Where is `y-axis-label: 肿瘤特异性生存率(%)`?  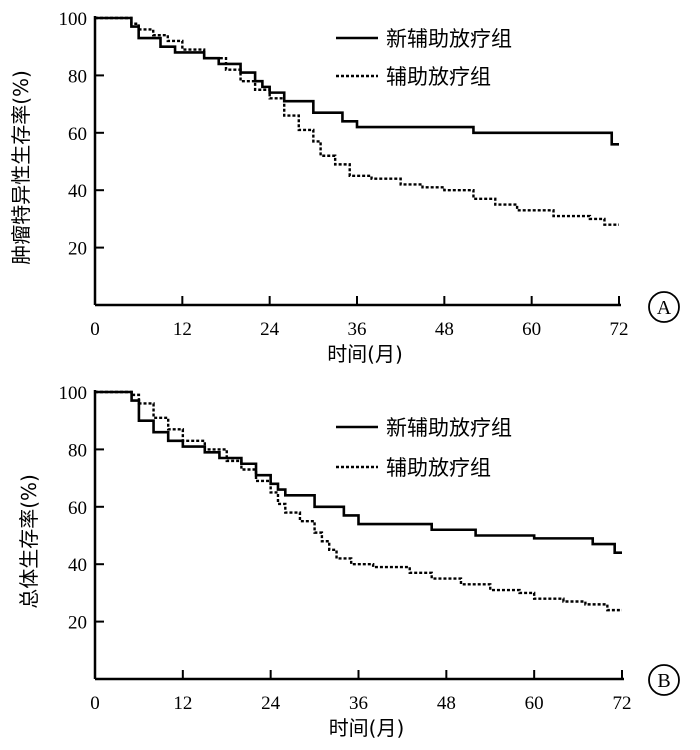 y-axis-label: 肿瘤特异性生存率(%) is located at coordinates (21, 167).